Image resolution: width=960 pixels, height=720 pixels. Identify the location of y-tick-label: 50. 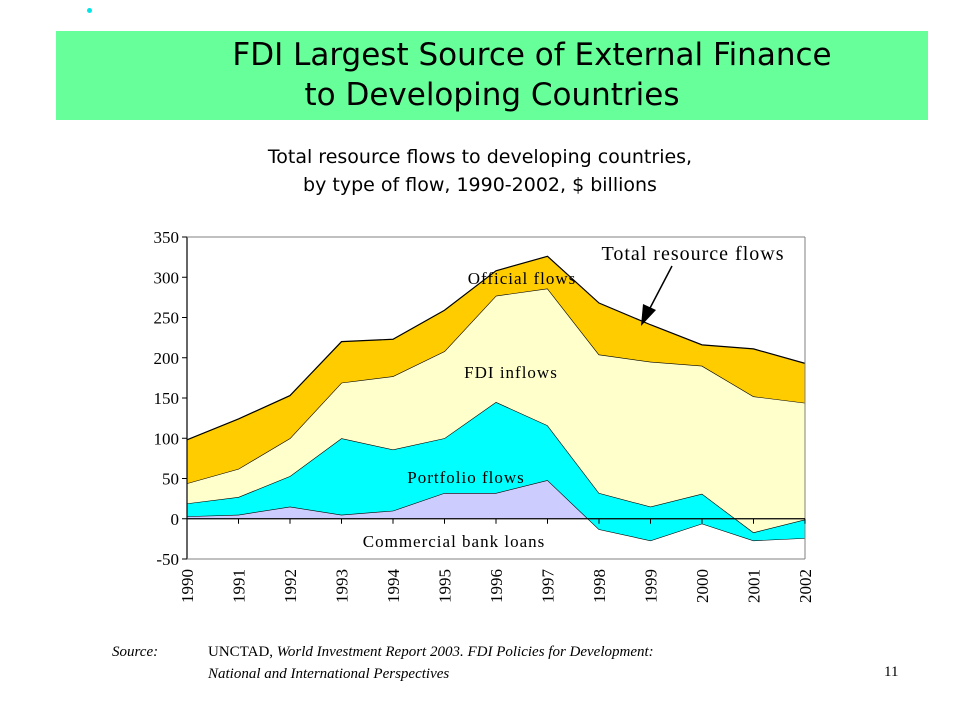
(170, 479).